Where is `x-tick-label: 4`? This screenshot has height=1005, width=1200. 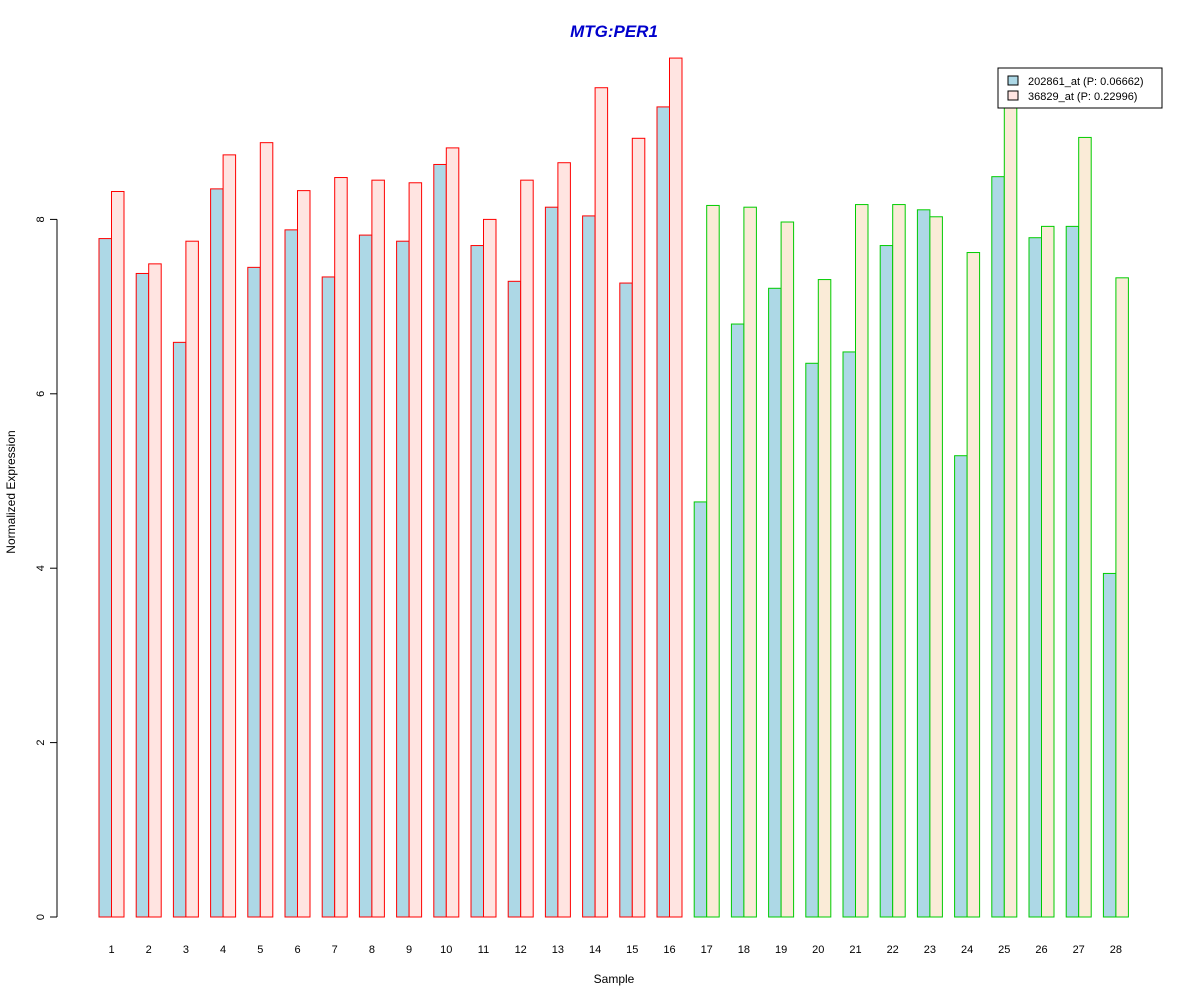
x-tick-label: 4 is located at coordinates (223, 950).